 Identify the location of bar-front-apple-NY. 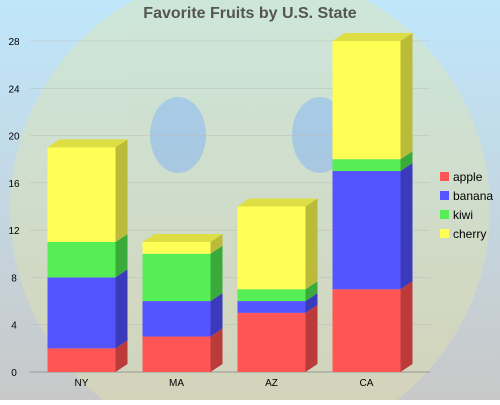
(81, 360).